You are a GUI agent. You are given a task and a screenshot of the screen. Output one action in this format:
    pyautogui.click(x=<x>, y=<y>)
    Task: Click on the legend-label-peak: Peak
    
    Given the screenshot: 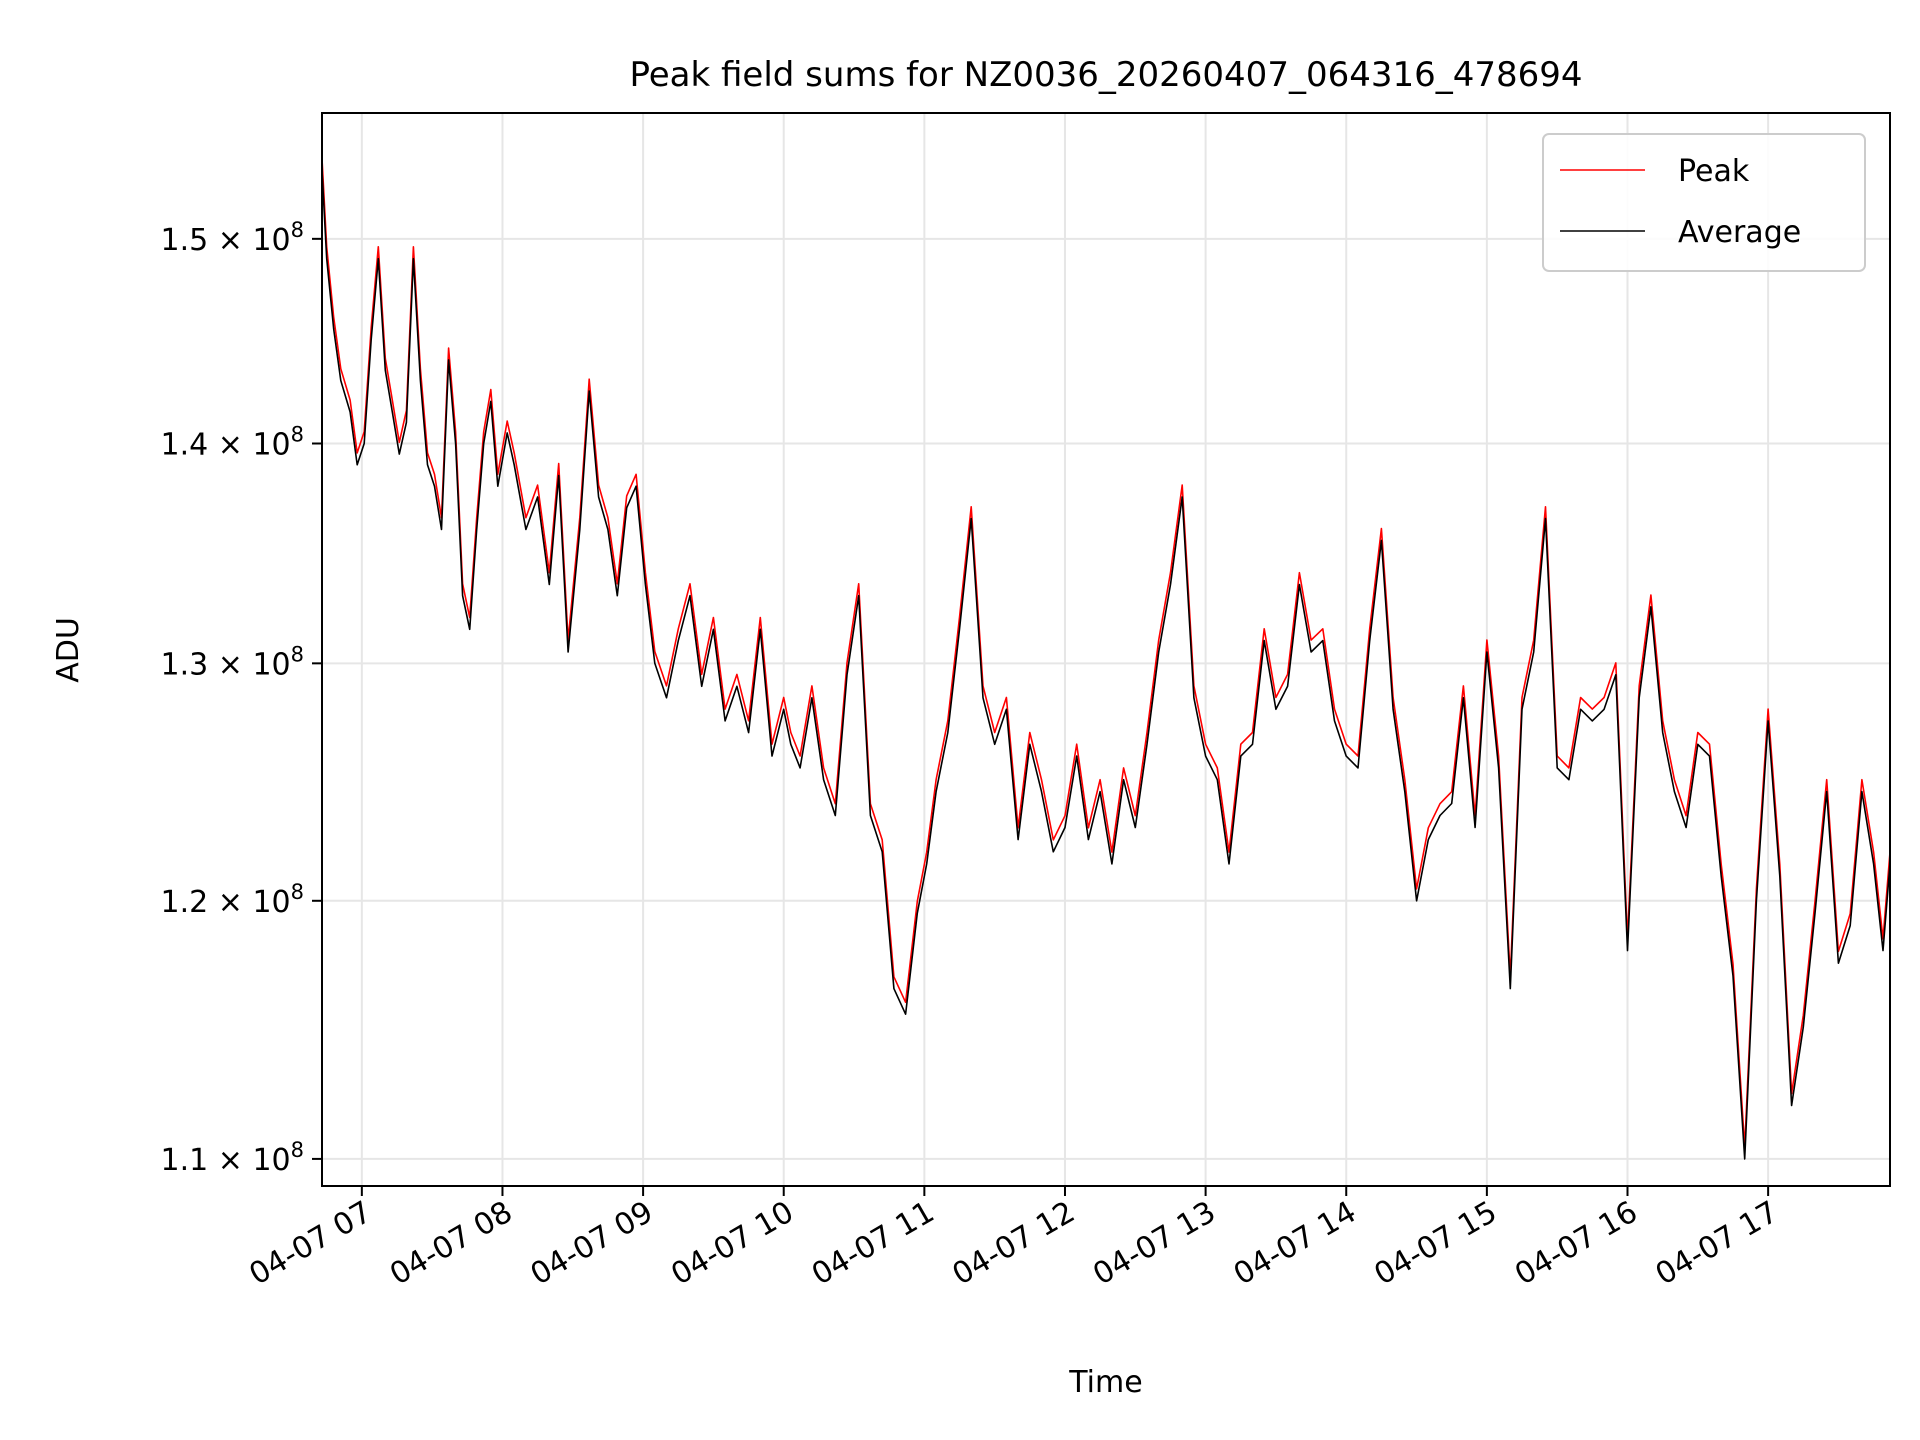 What is the action you would take?
    pyautogui.click(x=1714, y=171)
    